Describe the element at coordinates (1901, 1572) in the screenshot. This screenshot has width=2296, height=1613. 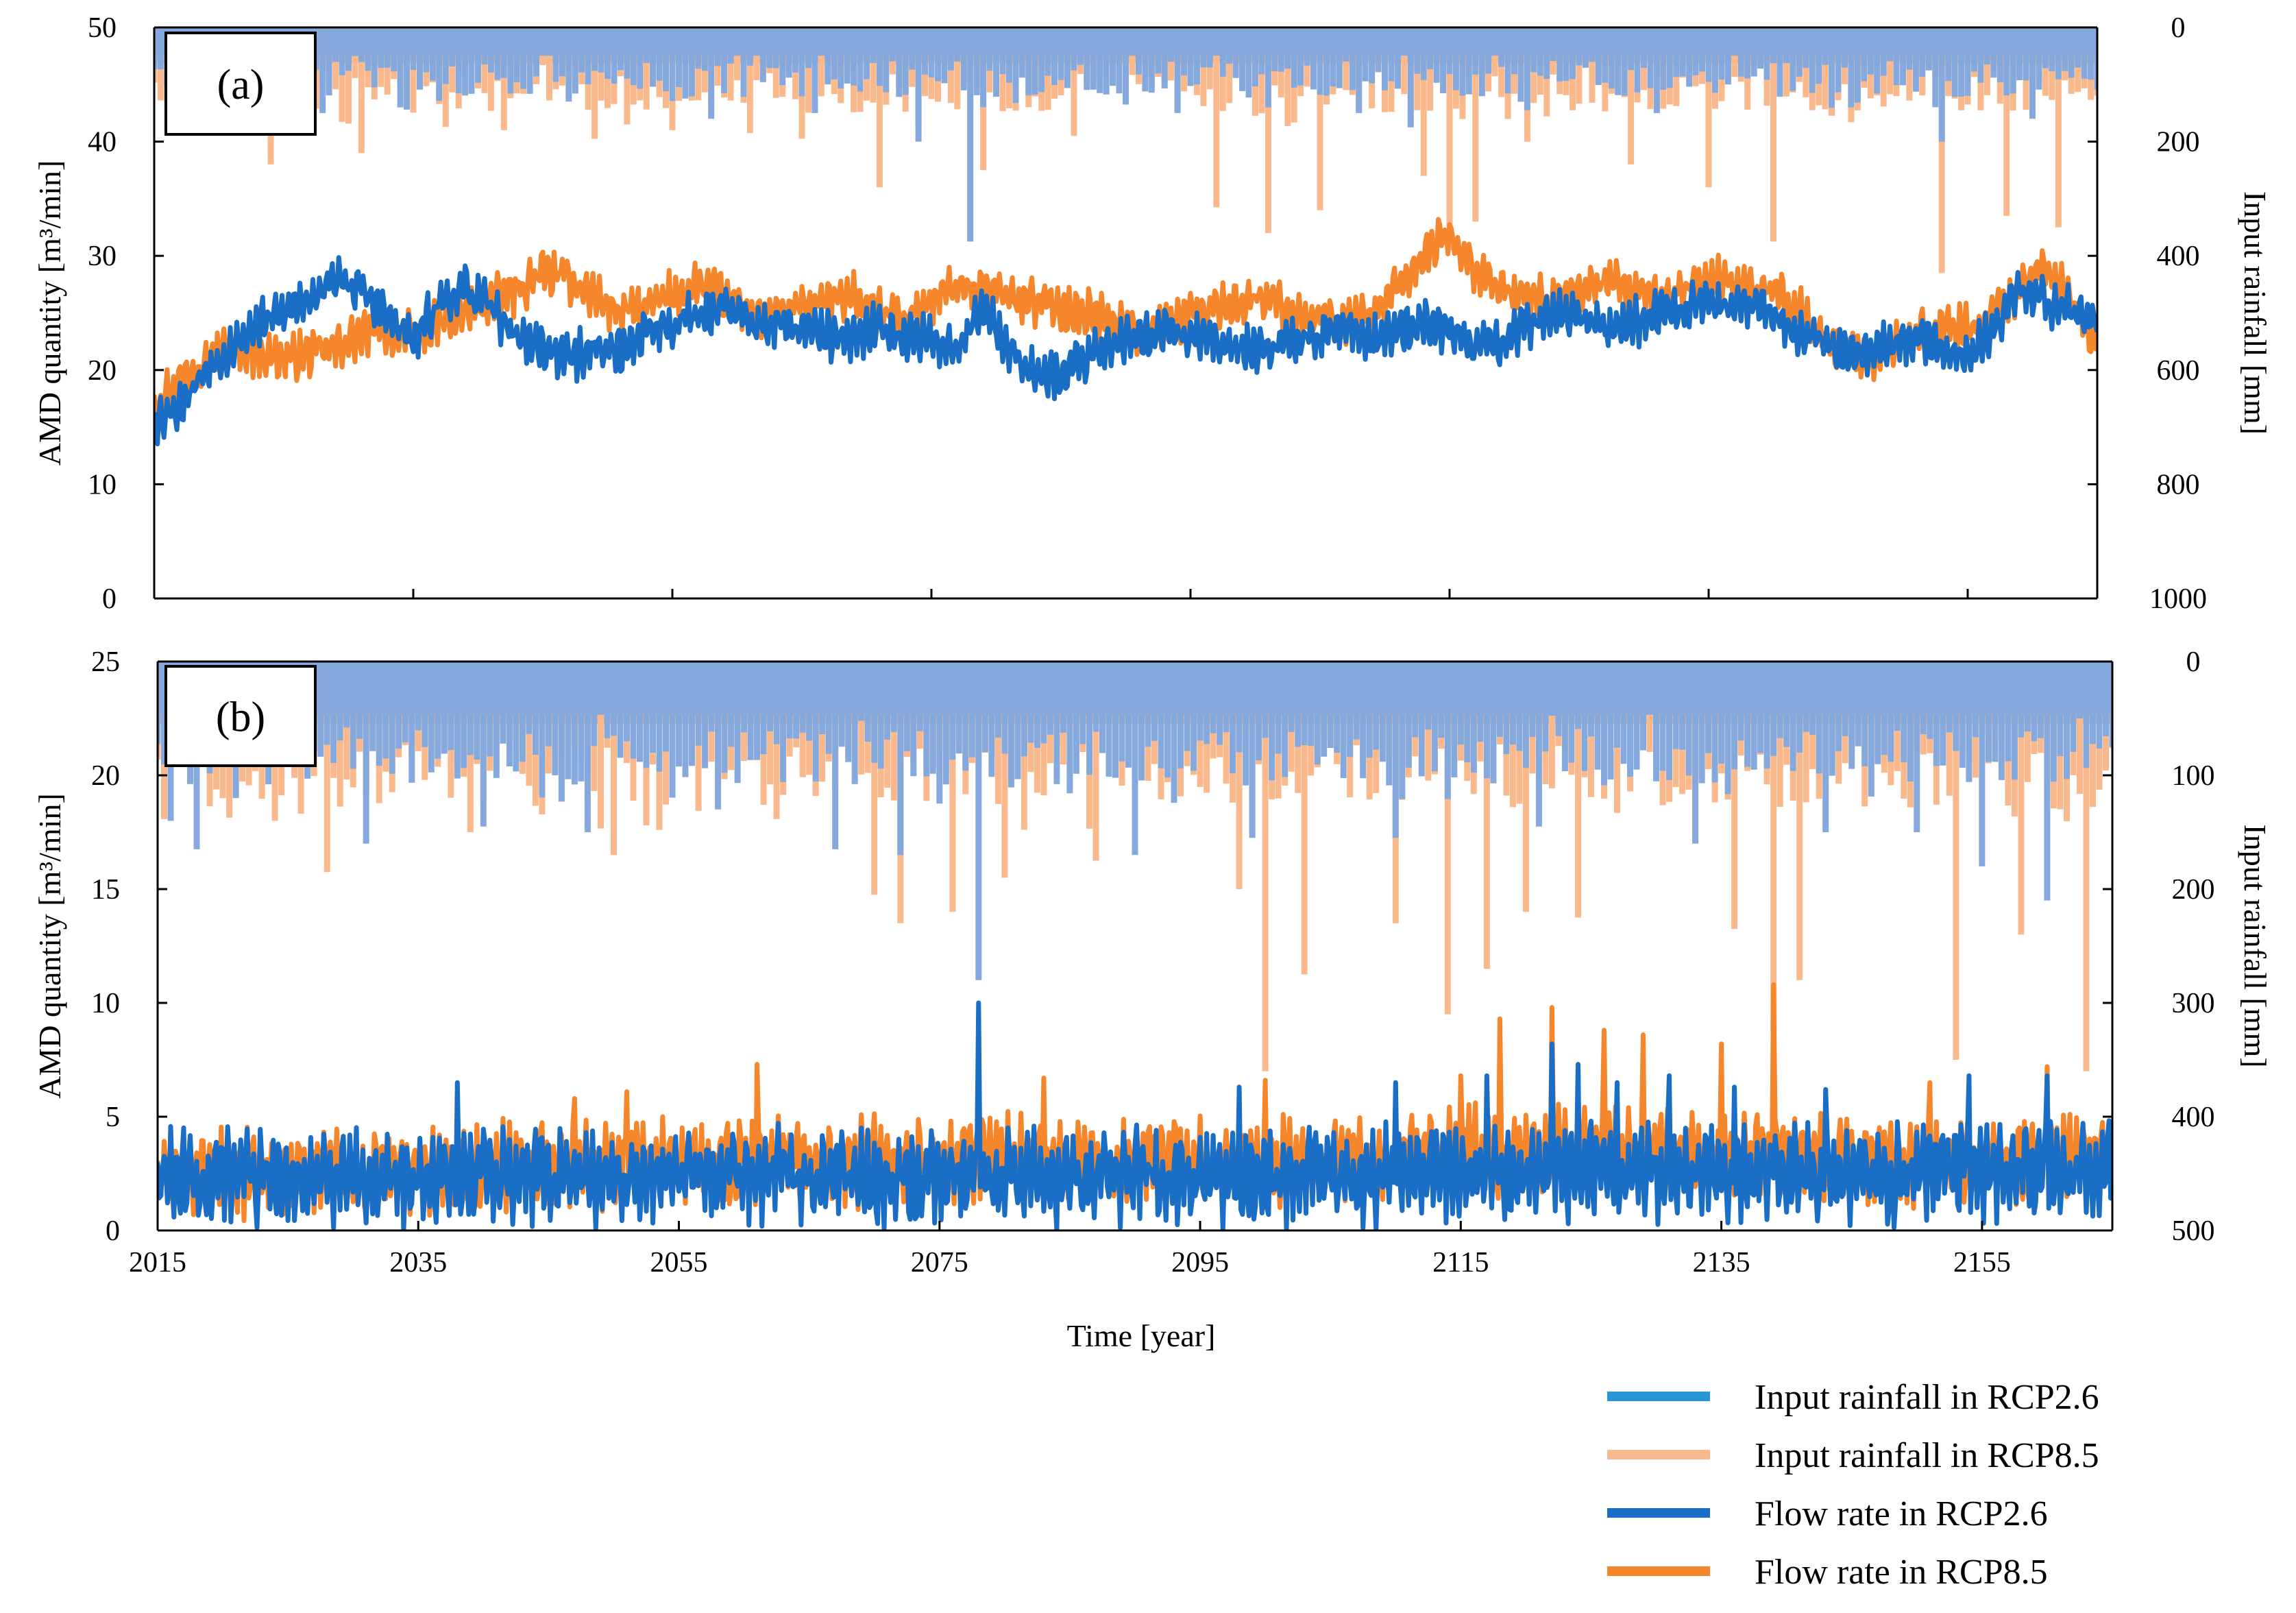
I see `legend-label: Flow rate in RCP8.5` at that location.